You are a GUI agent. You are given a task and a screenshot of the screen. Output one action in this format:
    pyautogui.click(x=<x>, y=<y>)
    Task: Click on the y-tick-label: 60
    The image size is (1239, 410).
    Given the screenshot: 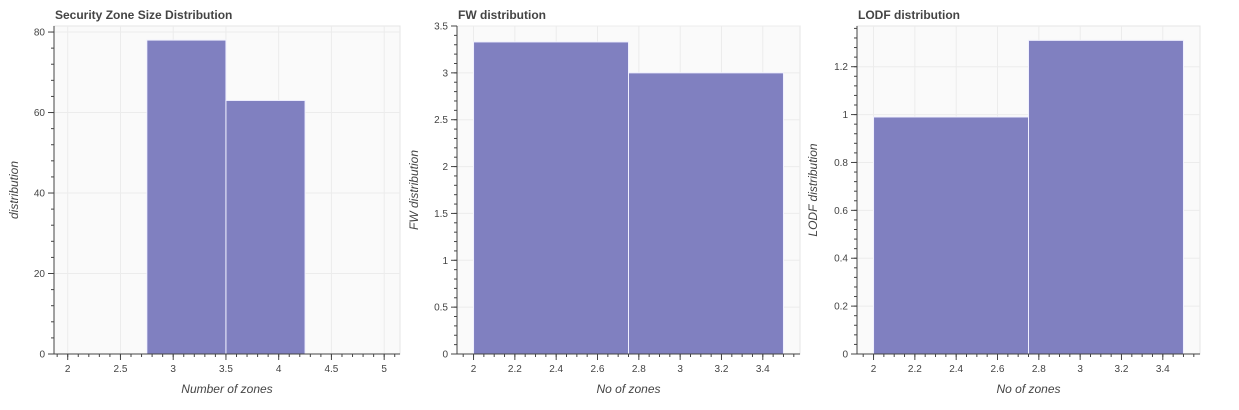 What is the action you would take?
    pyautogui.click(x=40, y=113)
    